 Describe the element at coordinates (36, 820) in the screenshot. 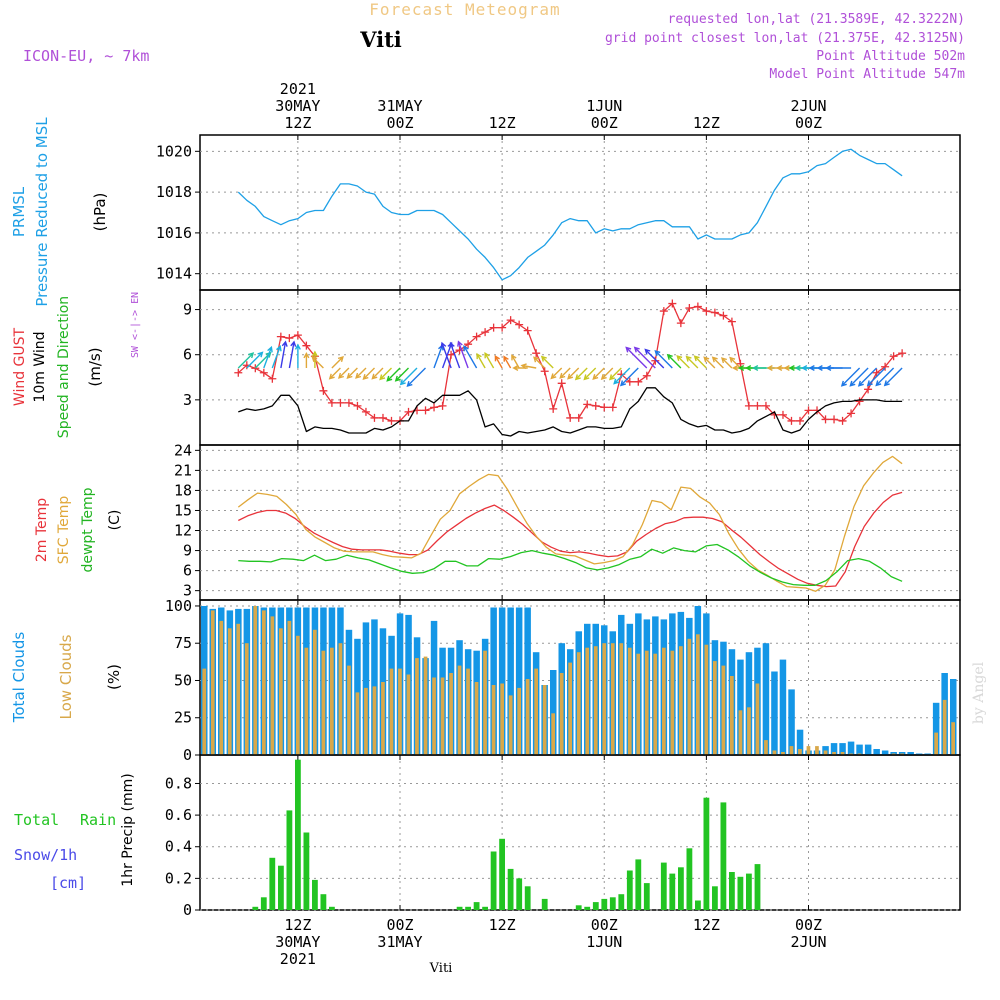

I see `precip-label-total: Total` at that location.